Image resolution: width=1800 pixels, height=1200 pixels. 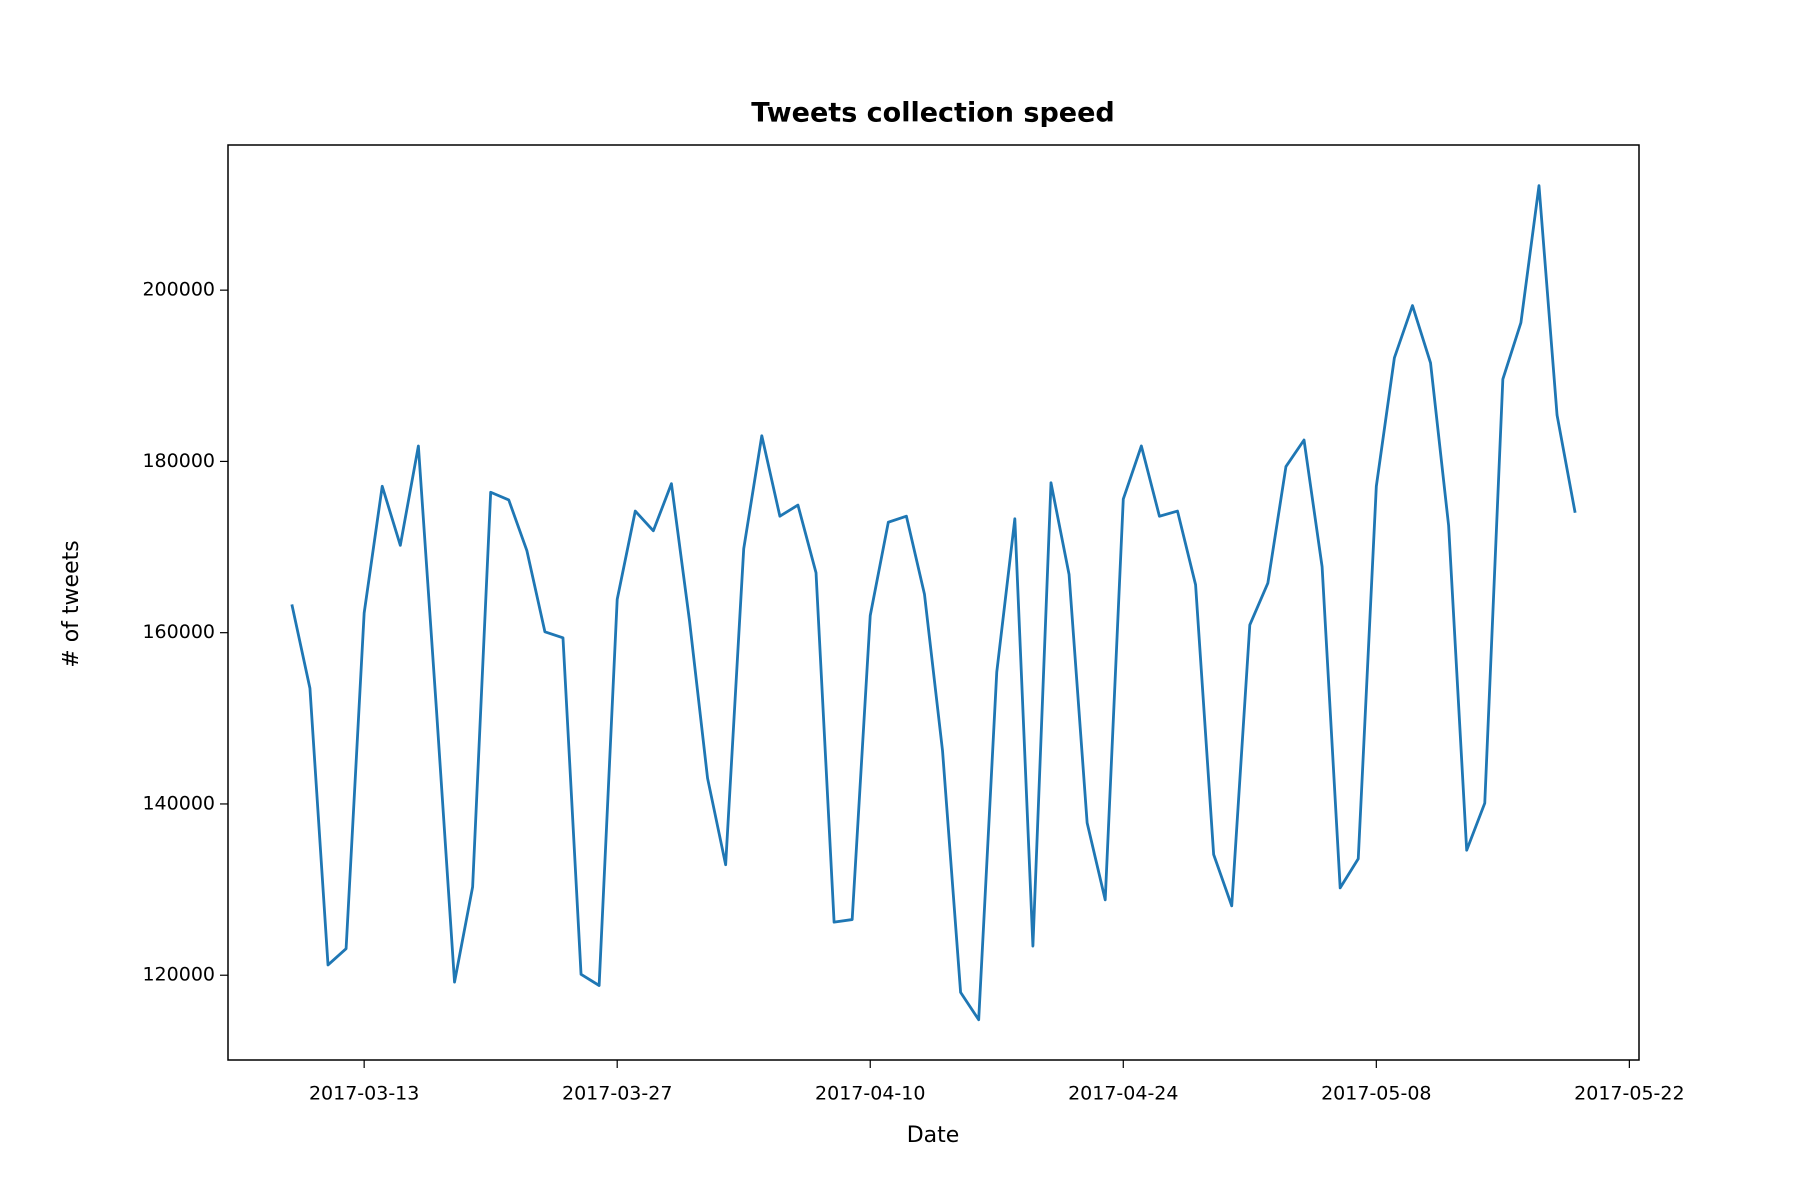 What do you see at coordinates (1123, 1094) in the screenshot?
I see `x-tick-label: 2017-04-24` at bounding box center [1123, 1094].